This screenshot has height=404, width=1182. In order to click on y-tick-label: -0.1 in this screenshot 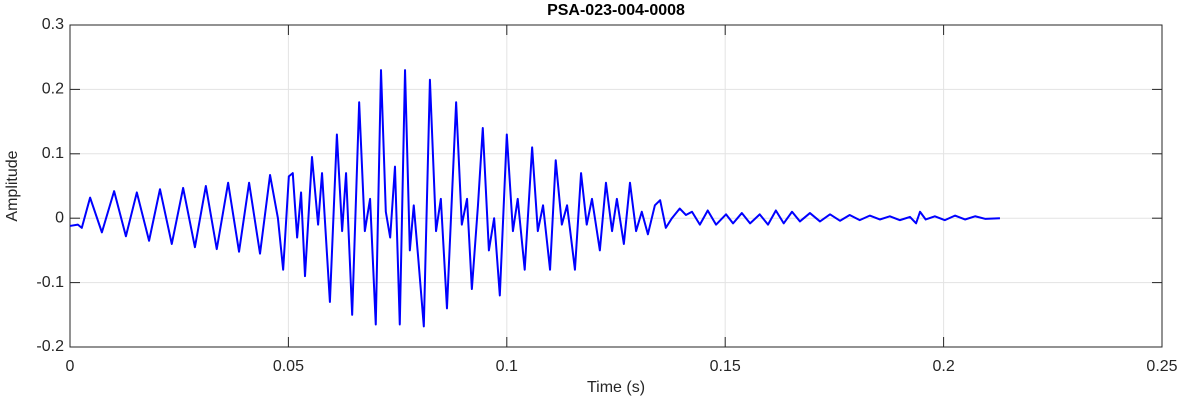, I will do `click(50, 282)`.